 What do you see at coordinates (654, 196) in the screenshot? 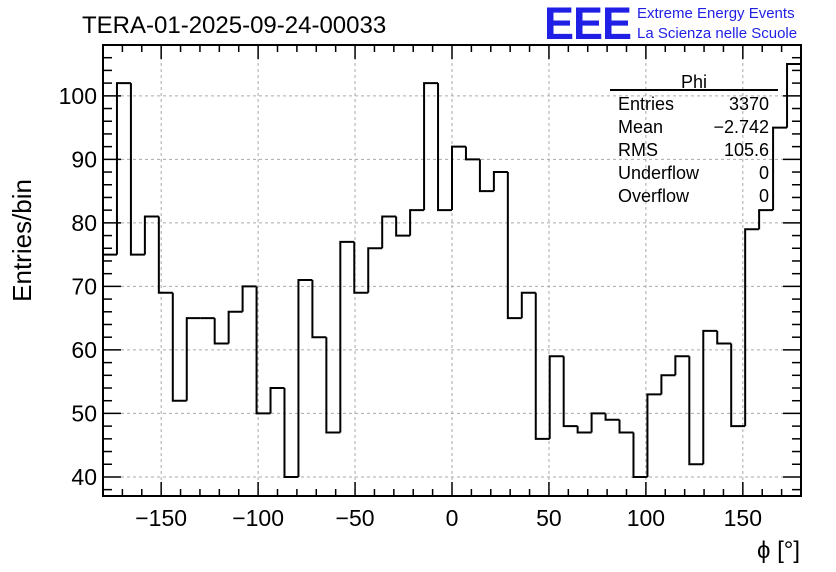
I see `stats-label: Overflow` at bounding box center [654, 196].